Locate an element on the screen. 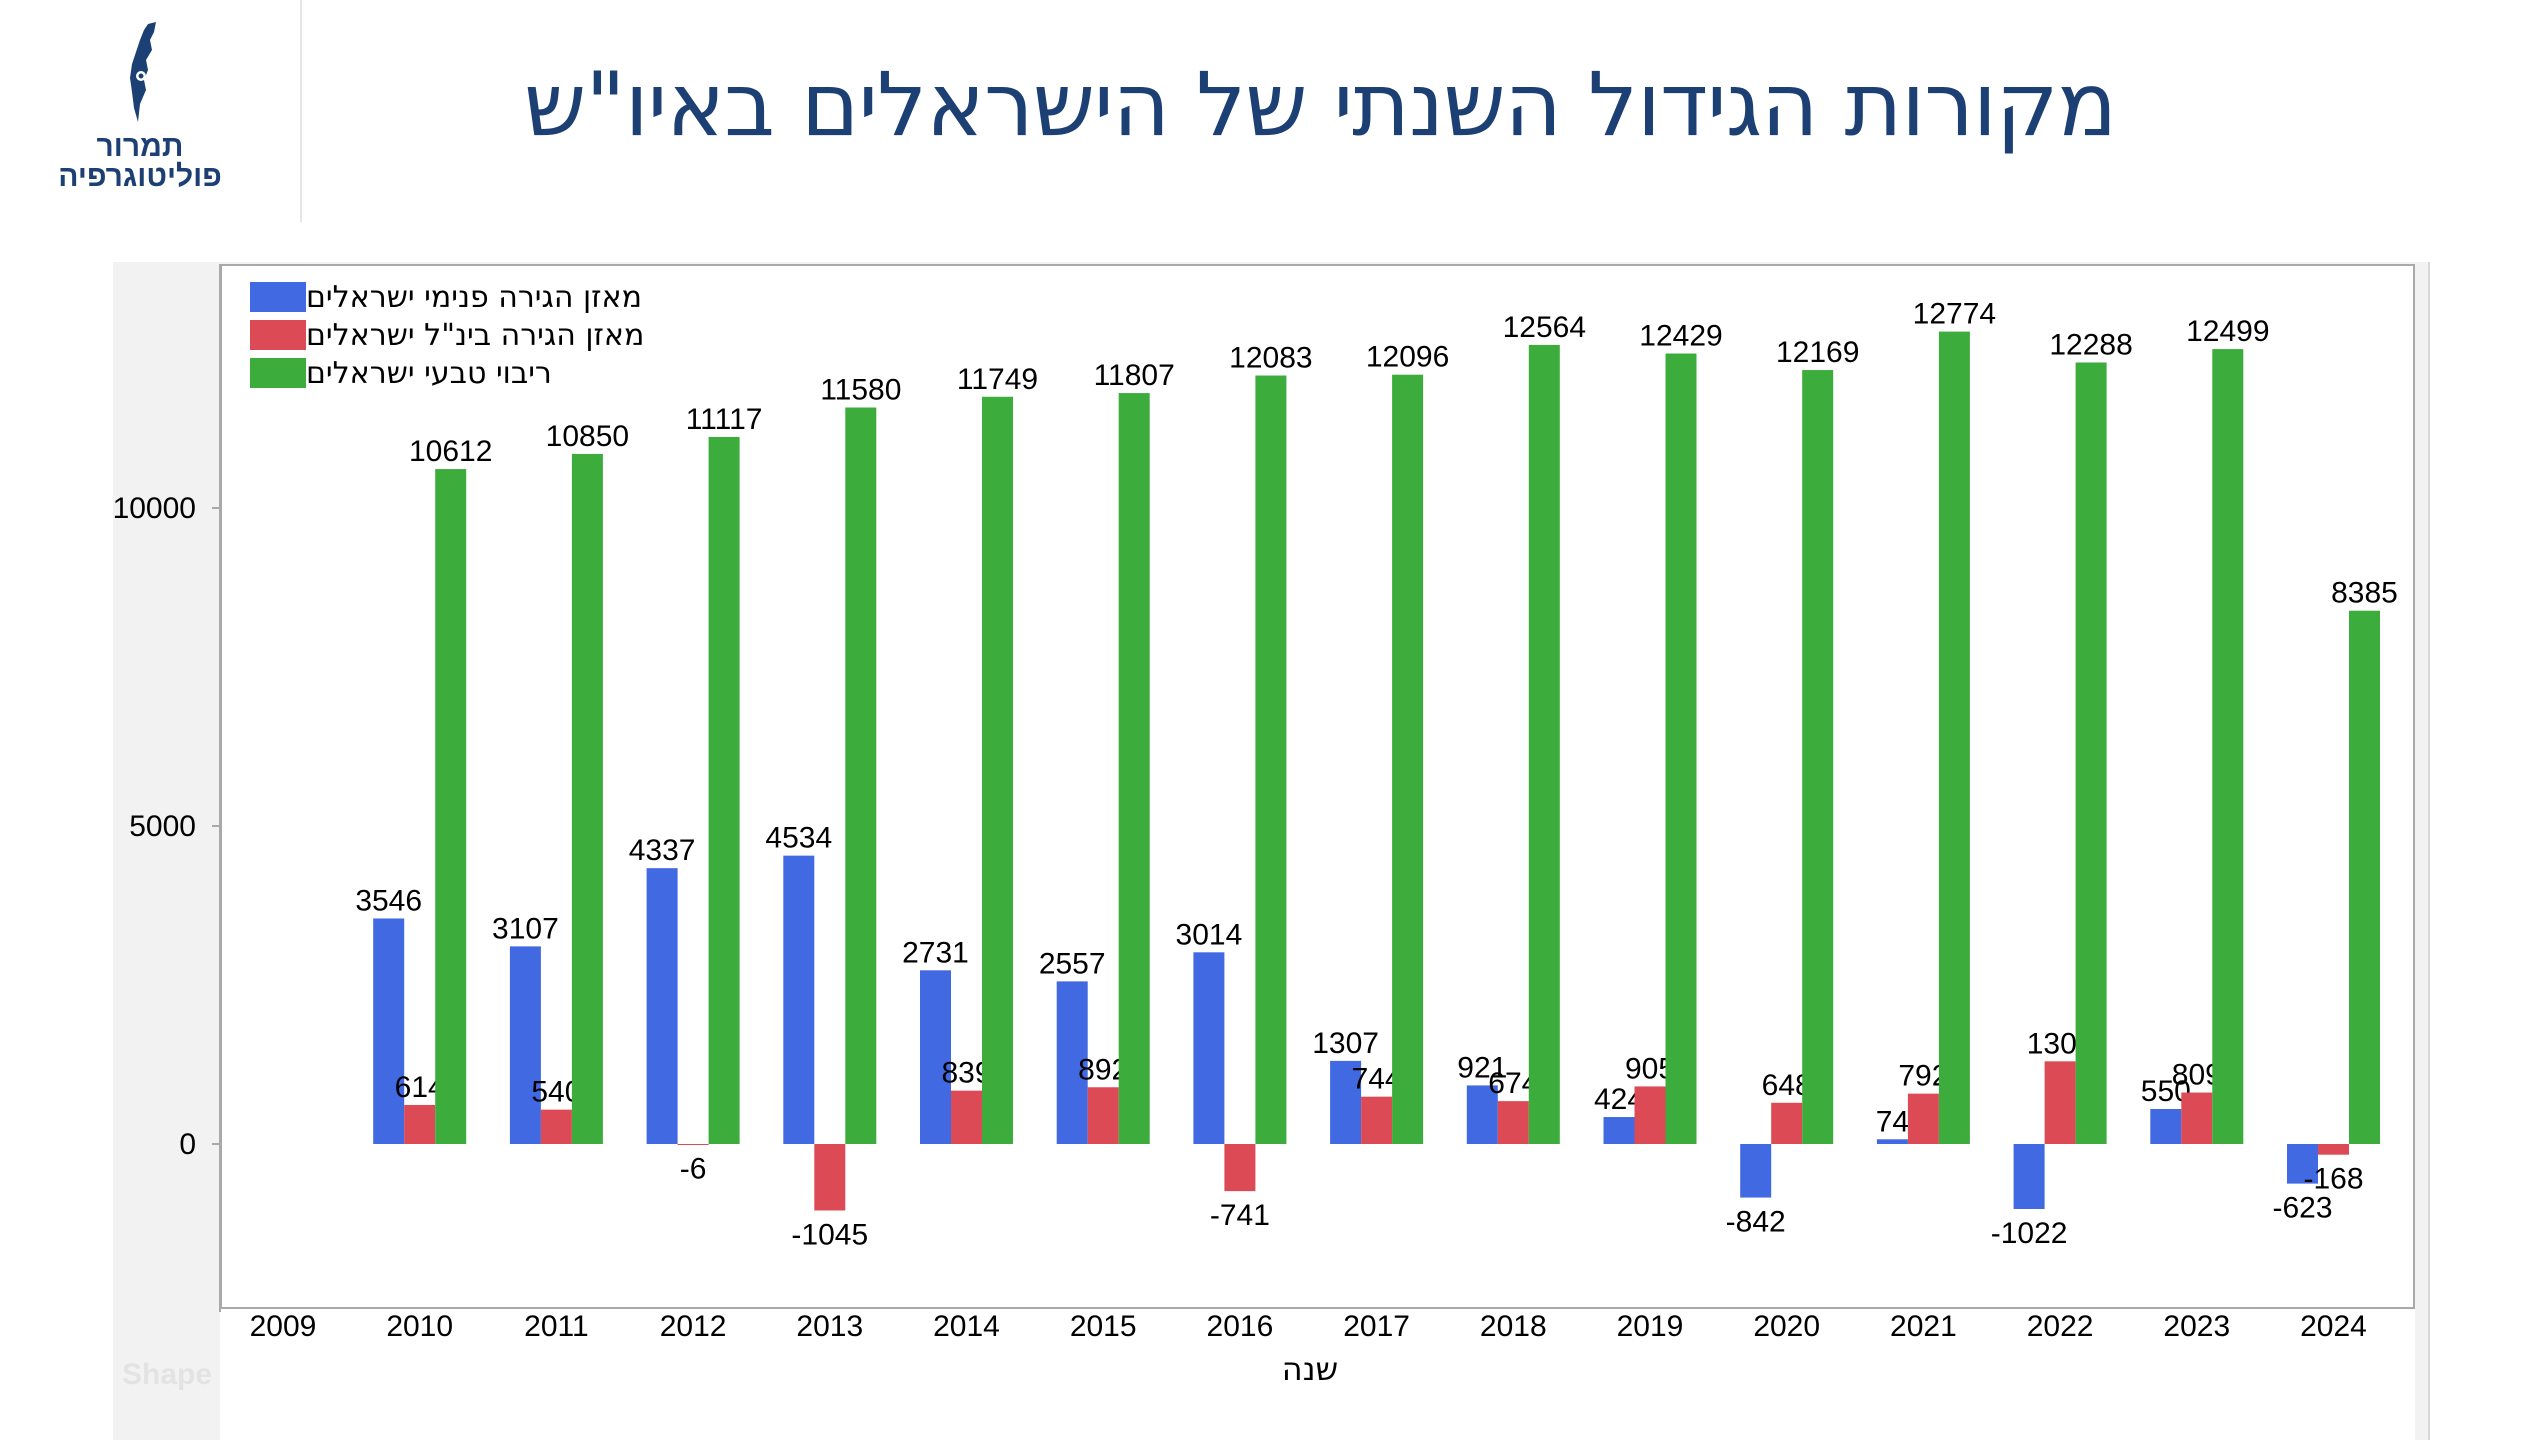 This screenshot has height=1440, width=2533. data-label: 12096 is located at coordinates (1407, 357).